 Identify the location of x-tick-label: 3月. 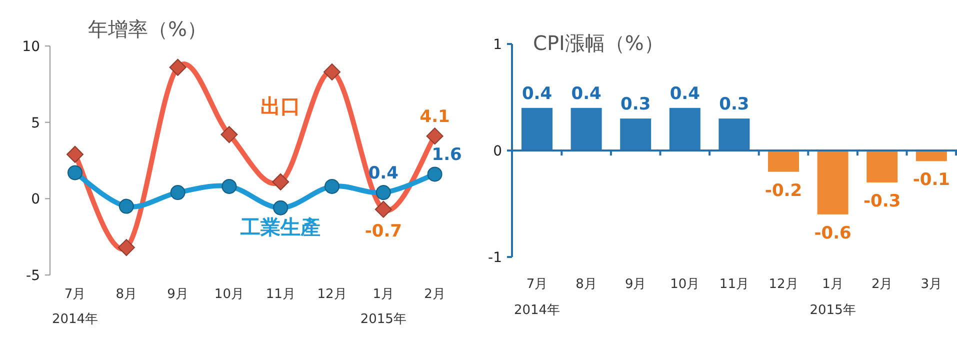
(931, 284).